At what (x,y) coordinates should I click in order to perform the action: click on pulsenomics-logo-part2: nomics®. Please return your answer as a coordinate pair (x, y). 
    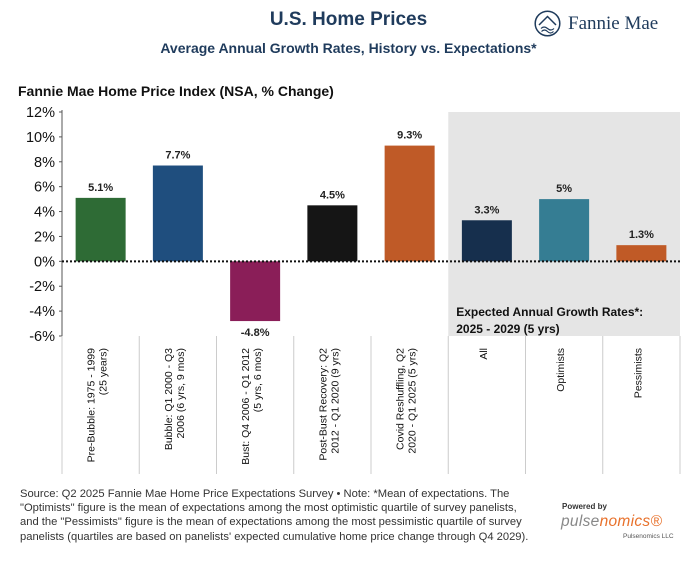
    Looking at the image, I should click on (631, 521).